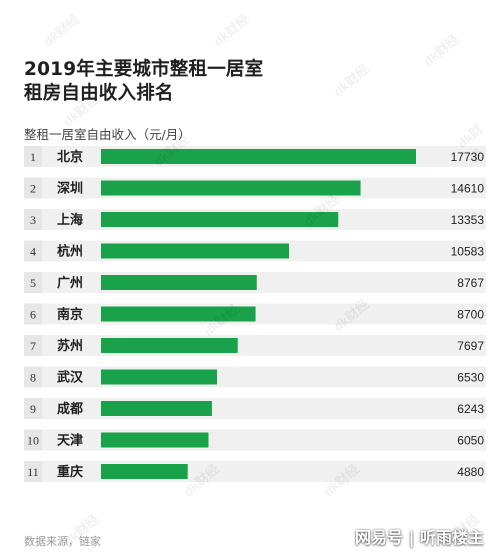  What do you see at coordinates (107, 134) in the screenshot?
I see `unit-label: 整租一居室自由收入（元/月）` at bounding box center [107, 134].